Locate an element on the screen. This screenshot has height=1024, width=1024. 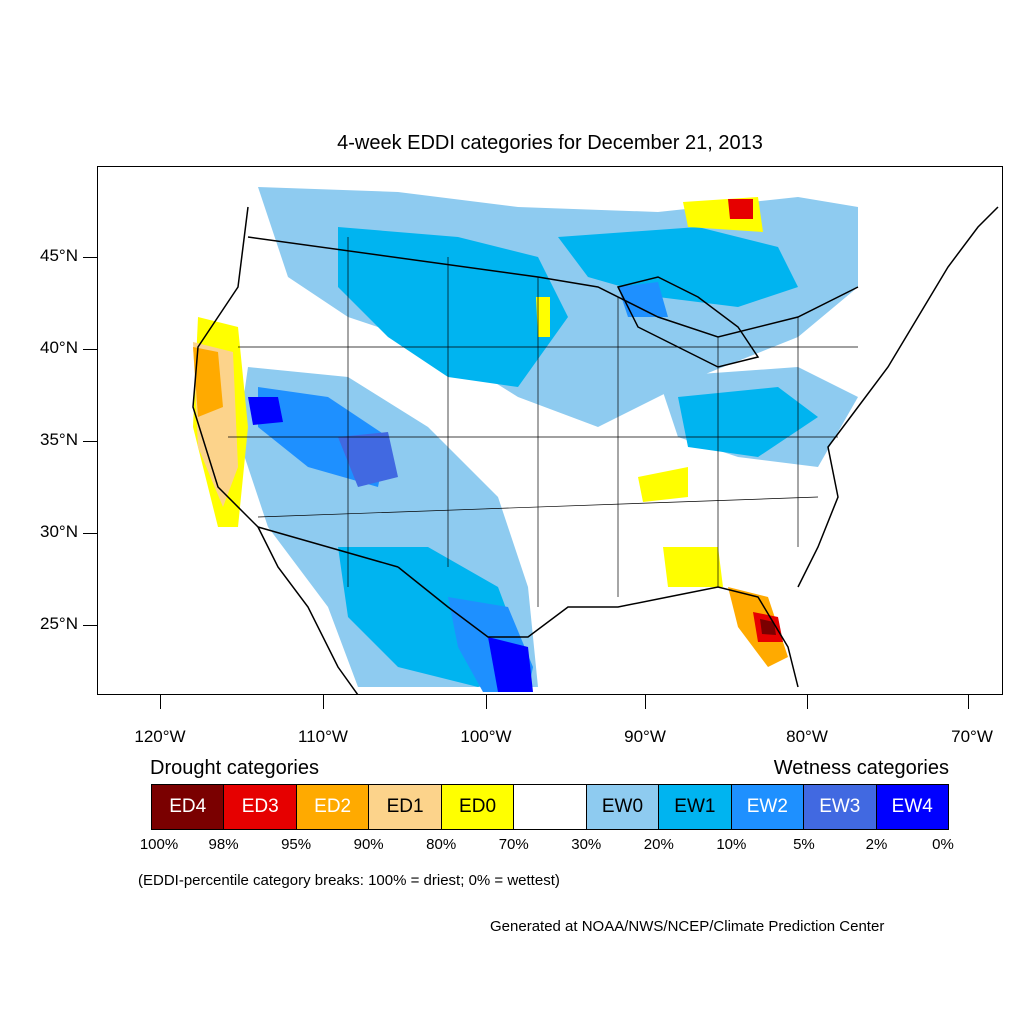
legend-break-label: 95% is located at coordinates (296, 844).